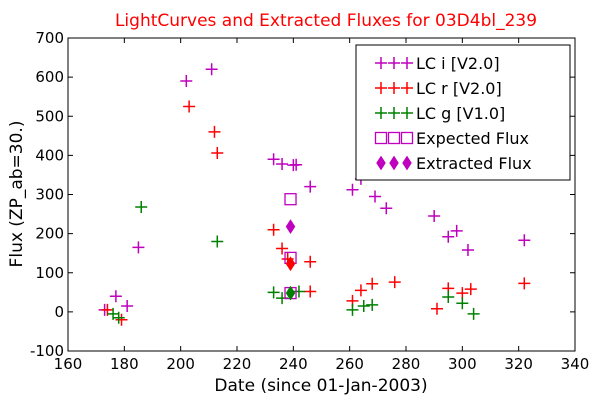 Image resolution: width=600 pixels, height=400 pixels. What do you see at coordinates (49, 116) in the screenshot?
I see `y-tick-label: 500` at bounding box center [49, 116].